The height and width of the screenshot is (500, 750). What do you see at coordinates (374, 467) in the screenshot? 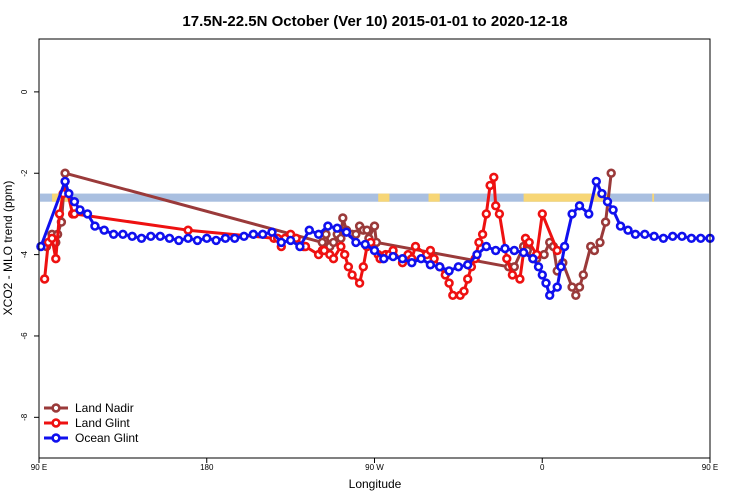
I see `x-tick-label: 90 W` at bounding box center [374, 467].